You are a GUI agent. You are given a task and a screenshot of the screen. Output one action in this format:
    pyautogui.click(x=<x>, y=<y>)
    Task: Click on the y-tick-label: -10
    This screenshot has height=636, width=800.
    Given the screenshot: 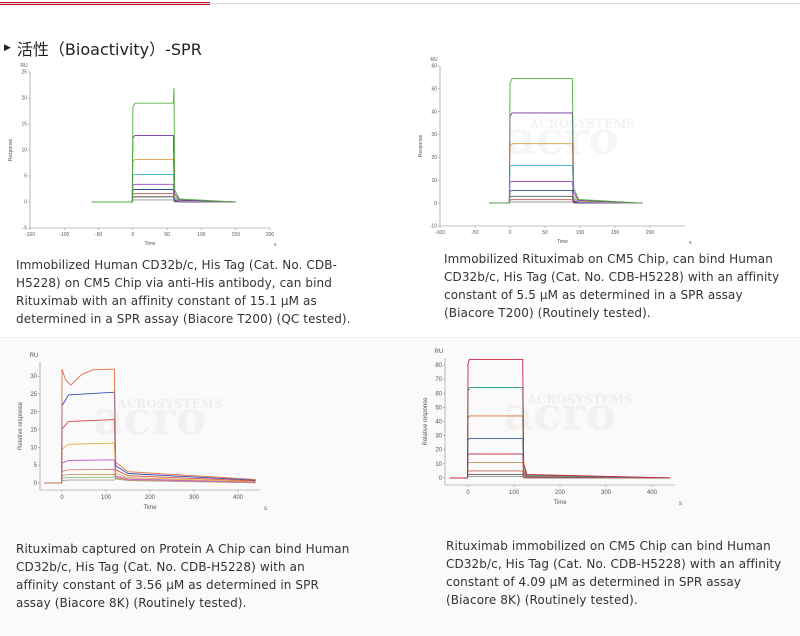 What is the action you would take?
    pyautogui.click(x=433, y=227)
    